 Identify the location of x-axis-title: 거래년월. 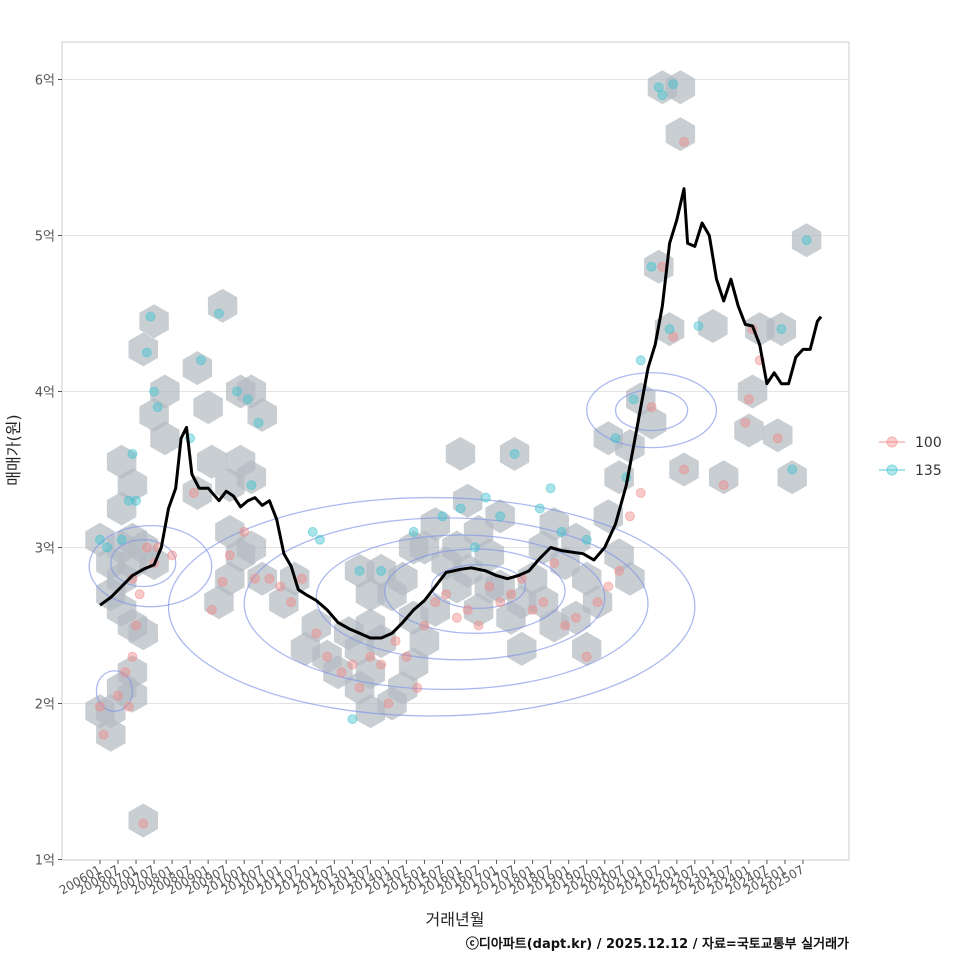
(455, 919).